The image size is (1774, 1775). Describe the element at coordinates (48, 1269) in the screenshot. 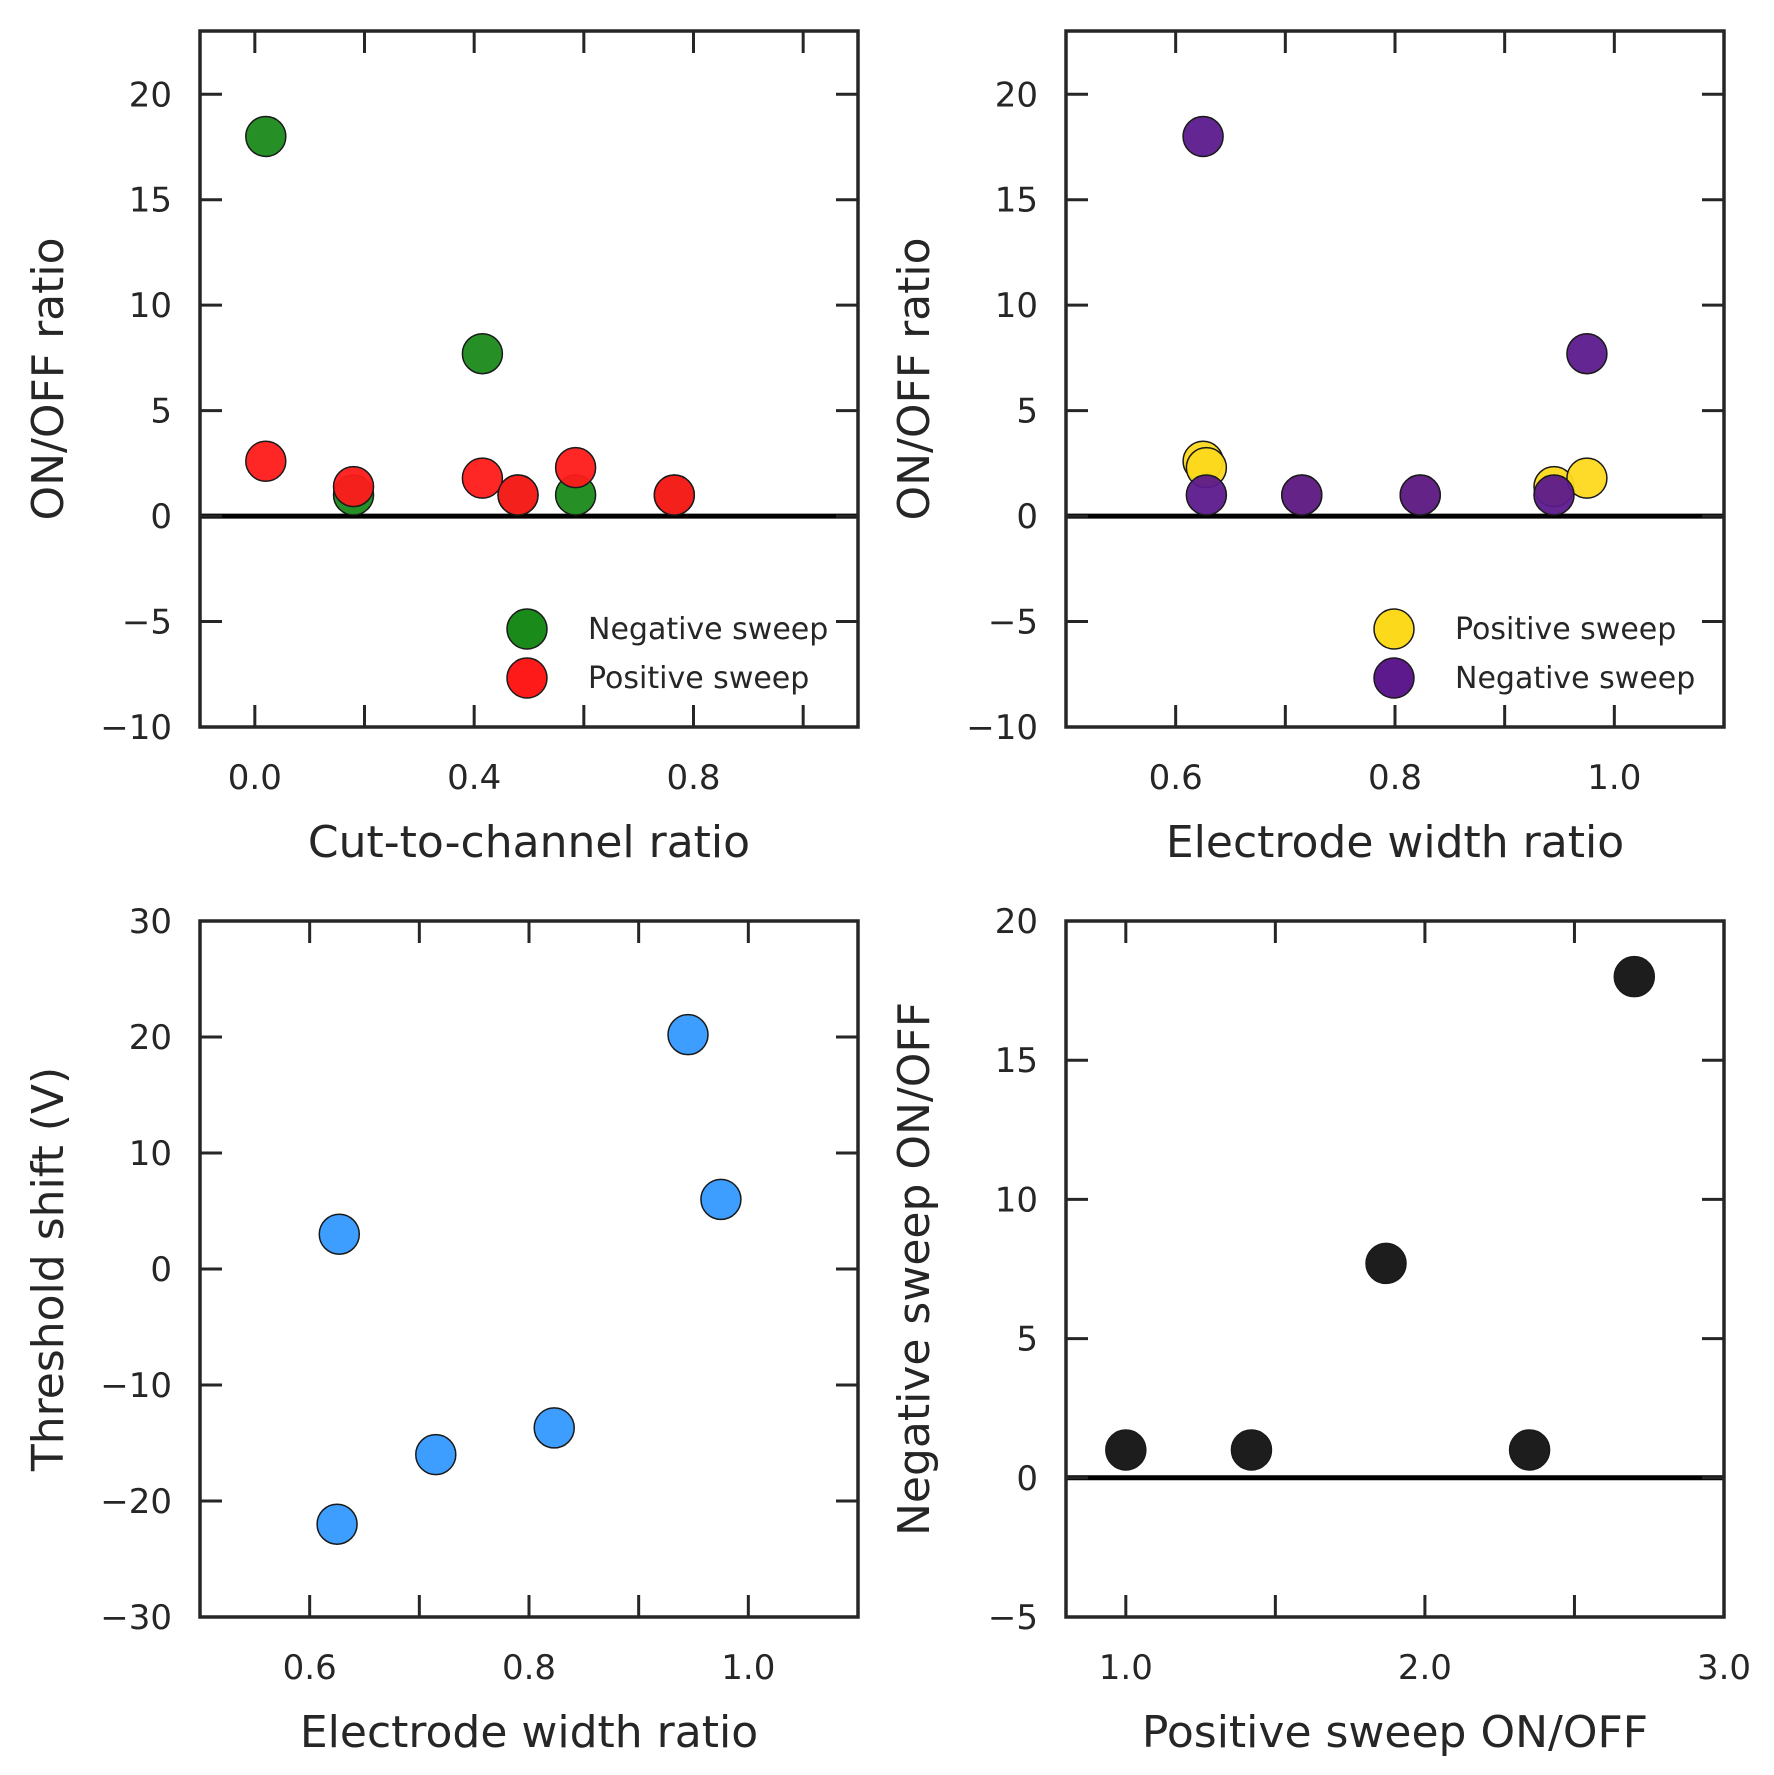

I see `y-axis-label: Threshold shift (V)` at that location.